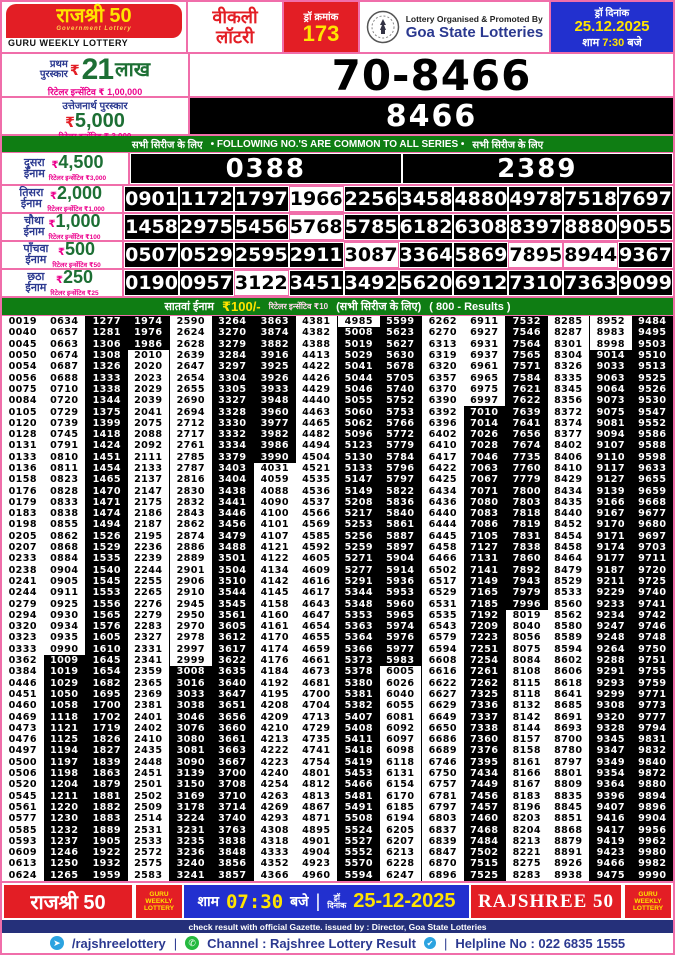 This screenshot has width=675, height=955. What do you see at coordinates (400, 378) in the screenshot?
I see `result-cell: 5705` at bounding box center [400, 378].